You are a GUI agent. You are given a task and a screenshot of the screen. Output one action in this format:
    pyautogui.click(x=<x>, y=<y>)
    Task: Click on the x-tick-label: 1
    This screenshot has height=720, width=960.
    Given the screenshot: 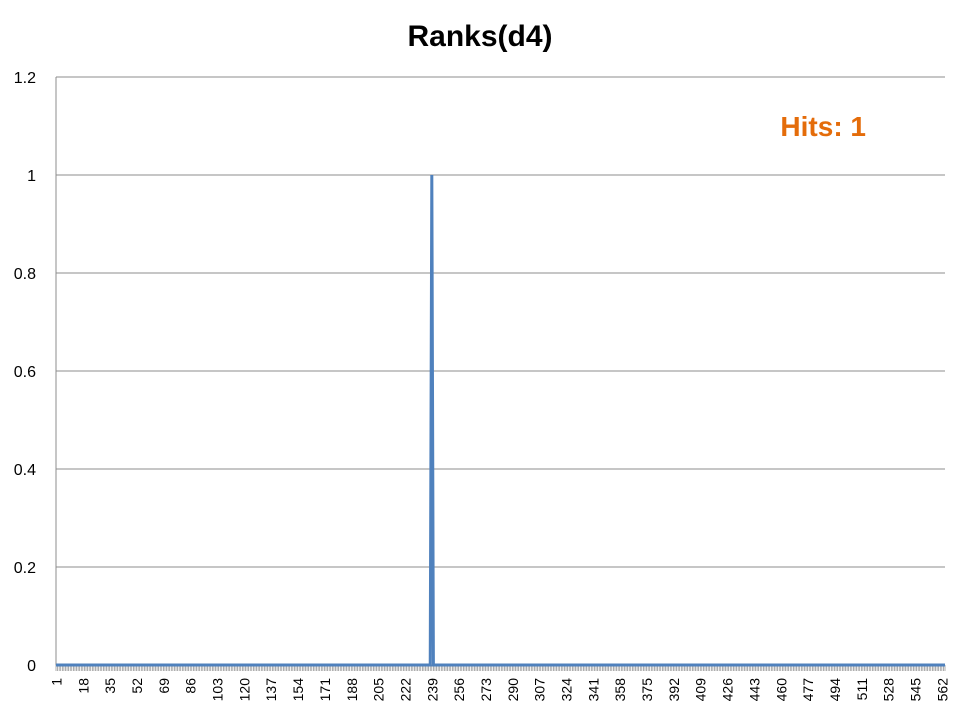 What is the action you would take?
    pyautogui.click(x=57, y=682)
    